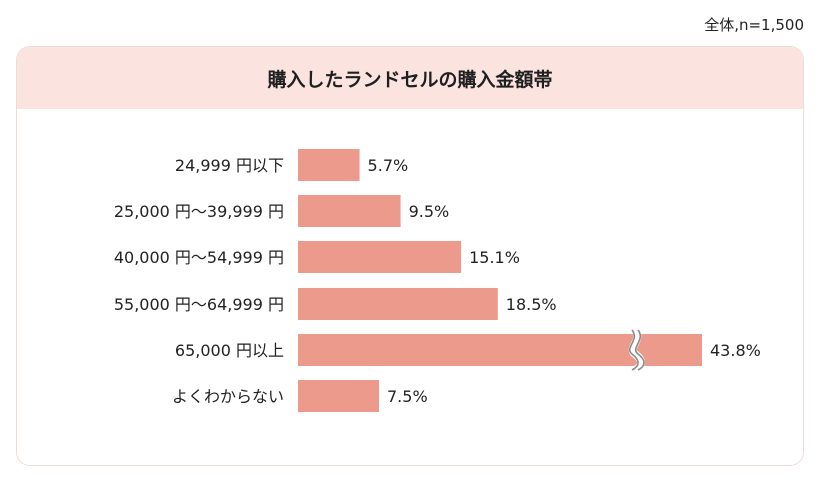 The height and width of the screenshot is (480, 824). What do you see at coordinates (429, 211) in the screenshot?
I see `value-label: 9.5%` at bounding box center [429, 211].